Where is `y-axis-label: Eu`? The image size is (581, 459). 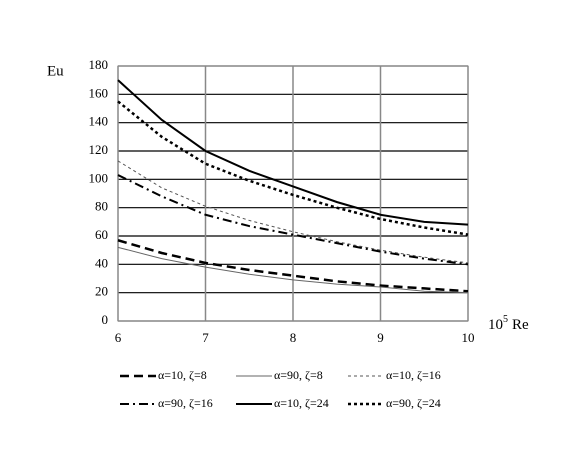 y-axis-label: Eu is located at coordinates (55, 71).